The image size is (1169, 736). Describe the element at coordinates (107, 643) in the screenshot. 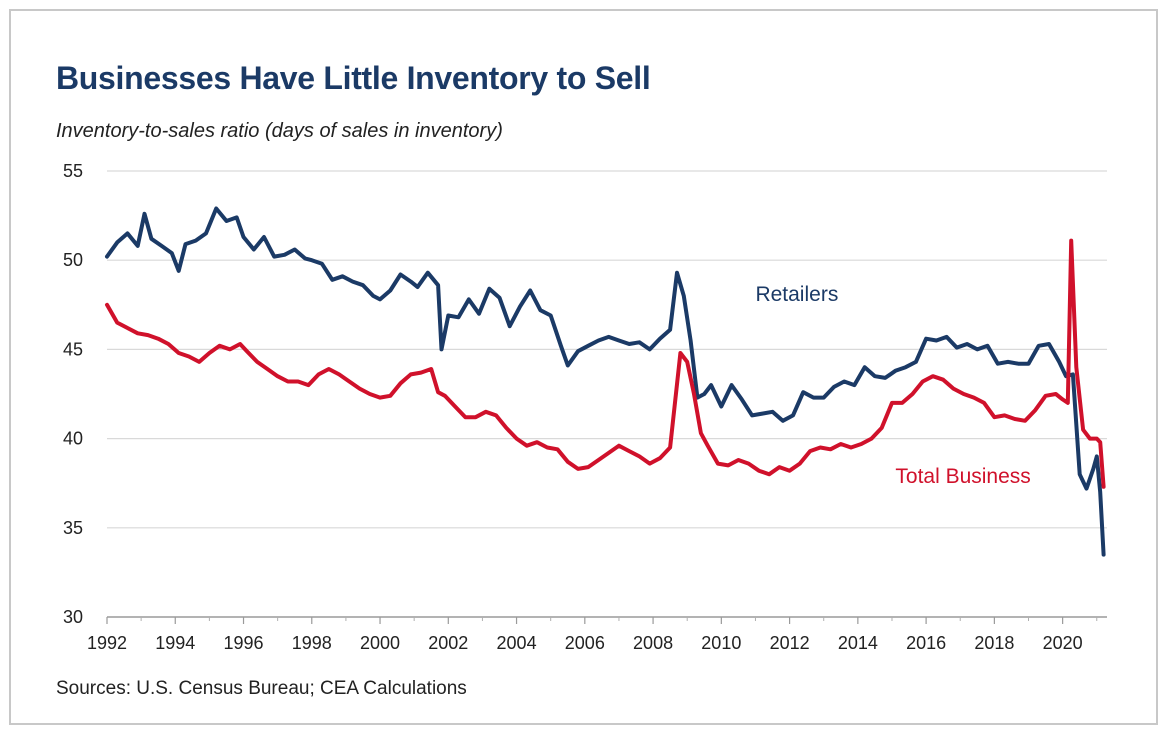

I see `x-tick-label-1992: 1992` at that location.